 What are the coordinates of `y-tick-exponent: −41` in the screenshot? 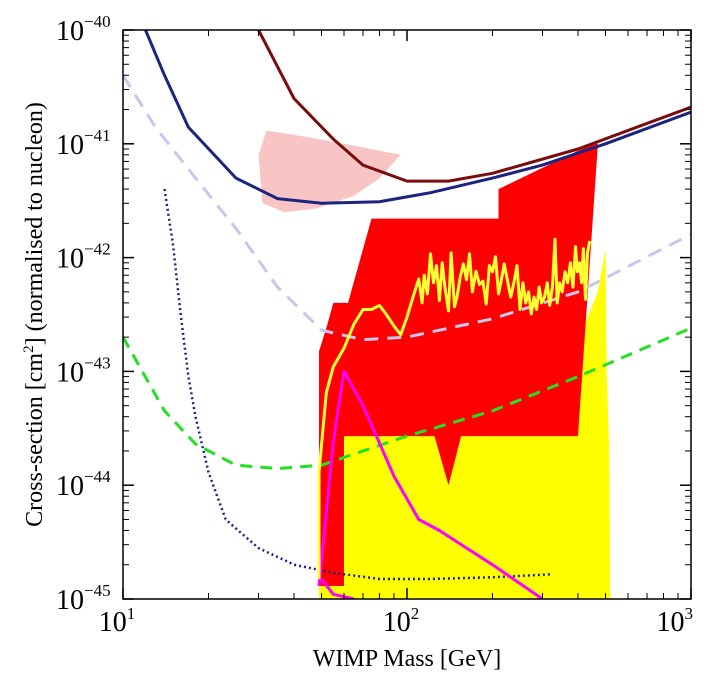 It's located at (97, 135).